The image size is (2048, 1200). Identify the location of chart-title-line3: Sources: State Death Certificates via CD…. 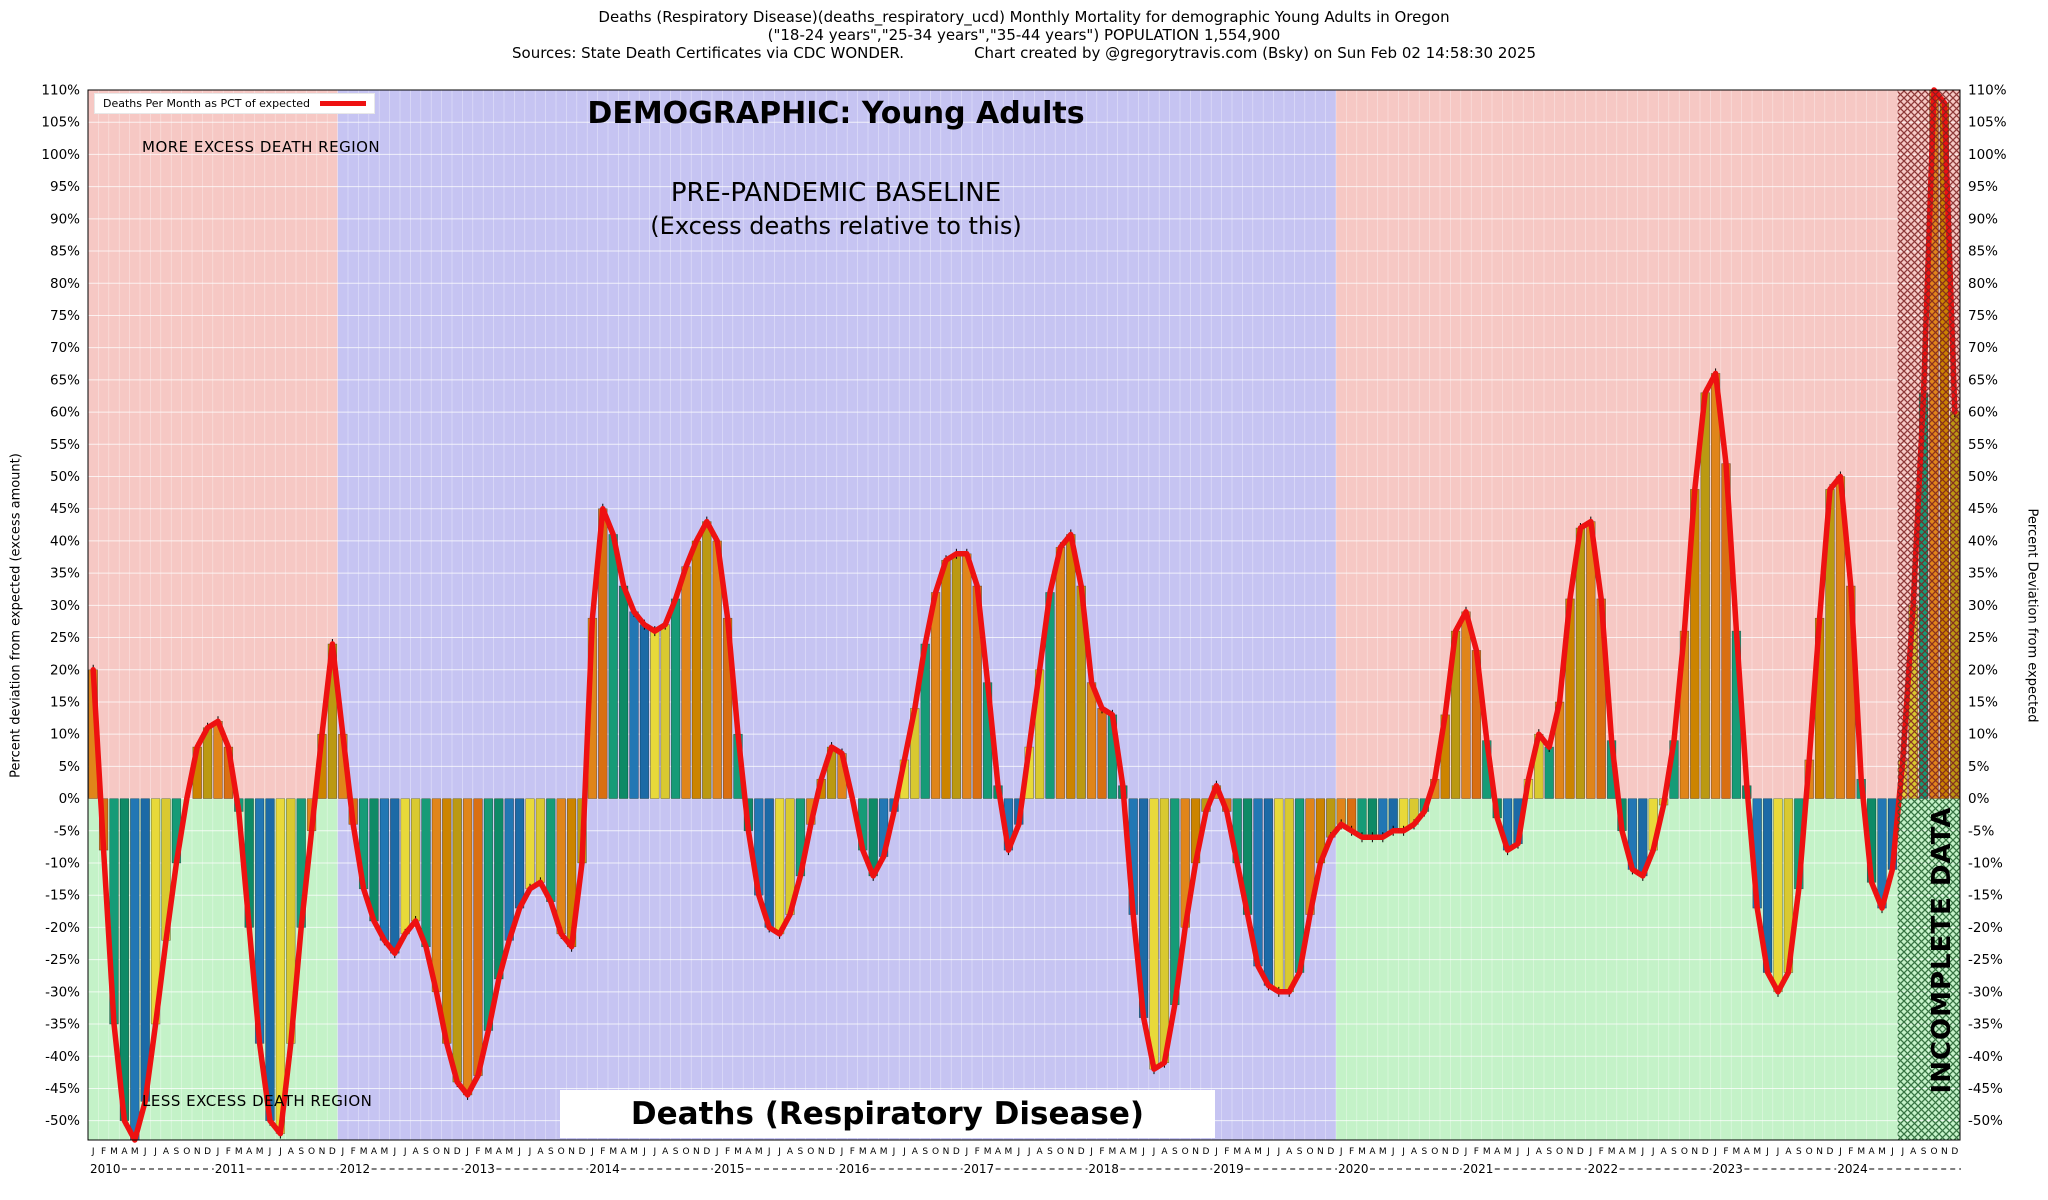
(1024, 53).